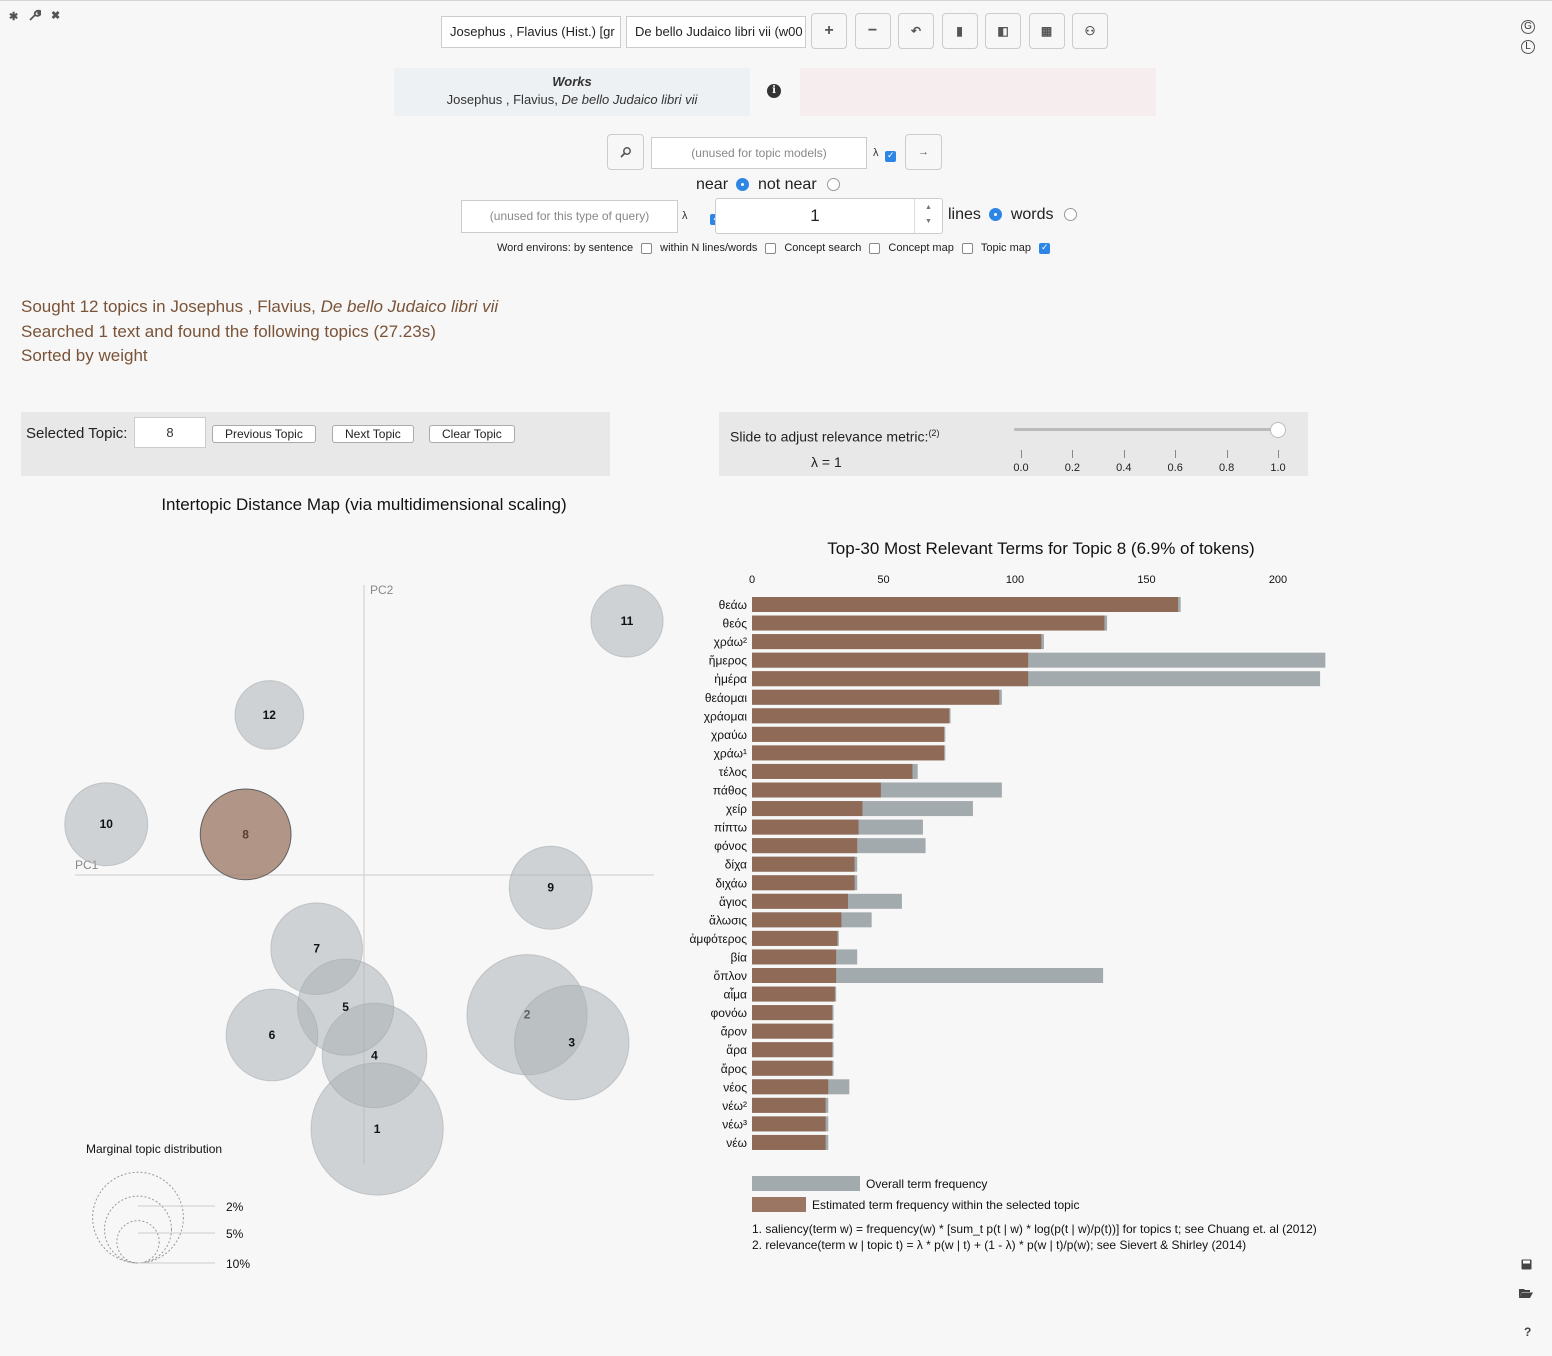  What do you see at coordinates (834, 185) in the screenshot?
I see `not-near-radio` at bounding box center [834, 185].